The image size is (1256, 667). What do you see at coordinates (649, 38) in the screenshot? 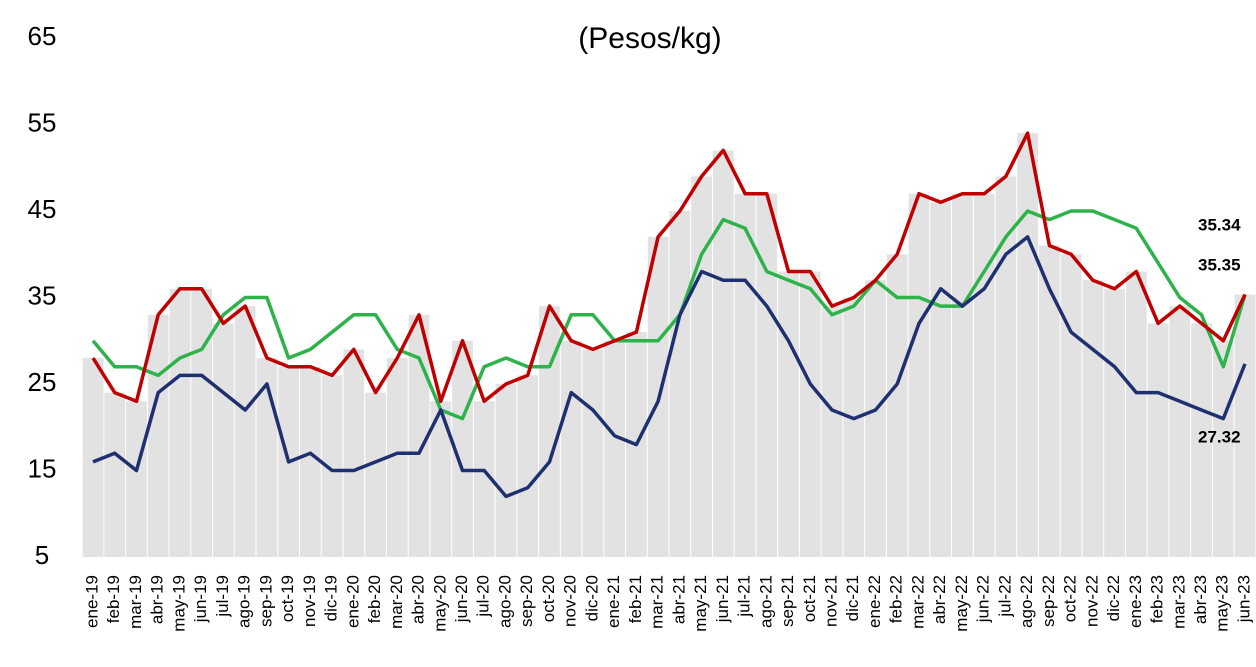
I see `chart-title: (Pesos/kg)` at bounding box center [649, 38].